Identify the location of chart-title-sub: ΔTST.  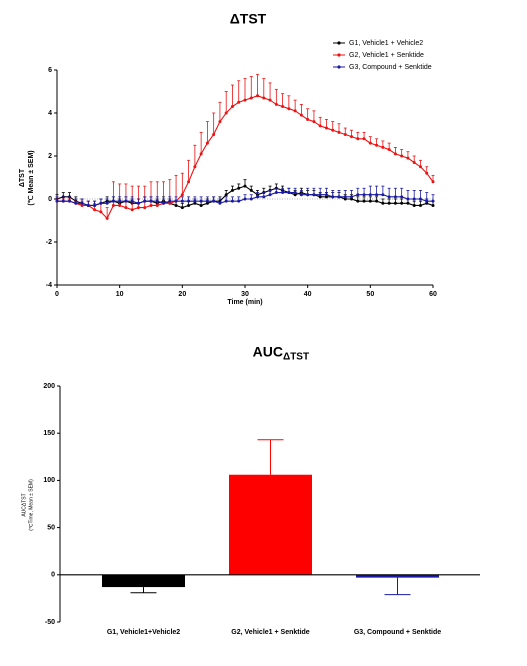
(296, 357).